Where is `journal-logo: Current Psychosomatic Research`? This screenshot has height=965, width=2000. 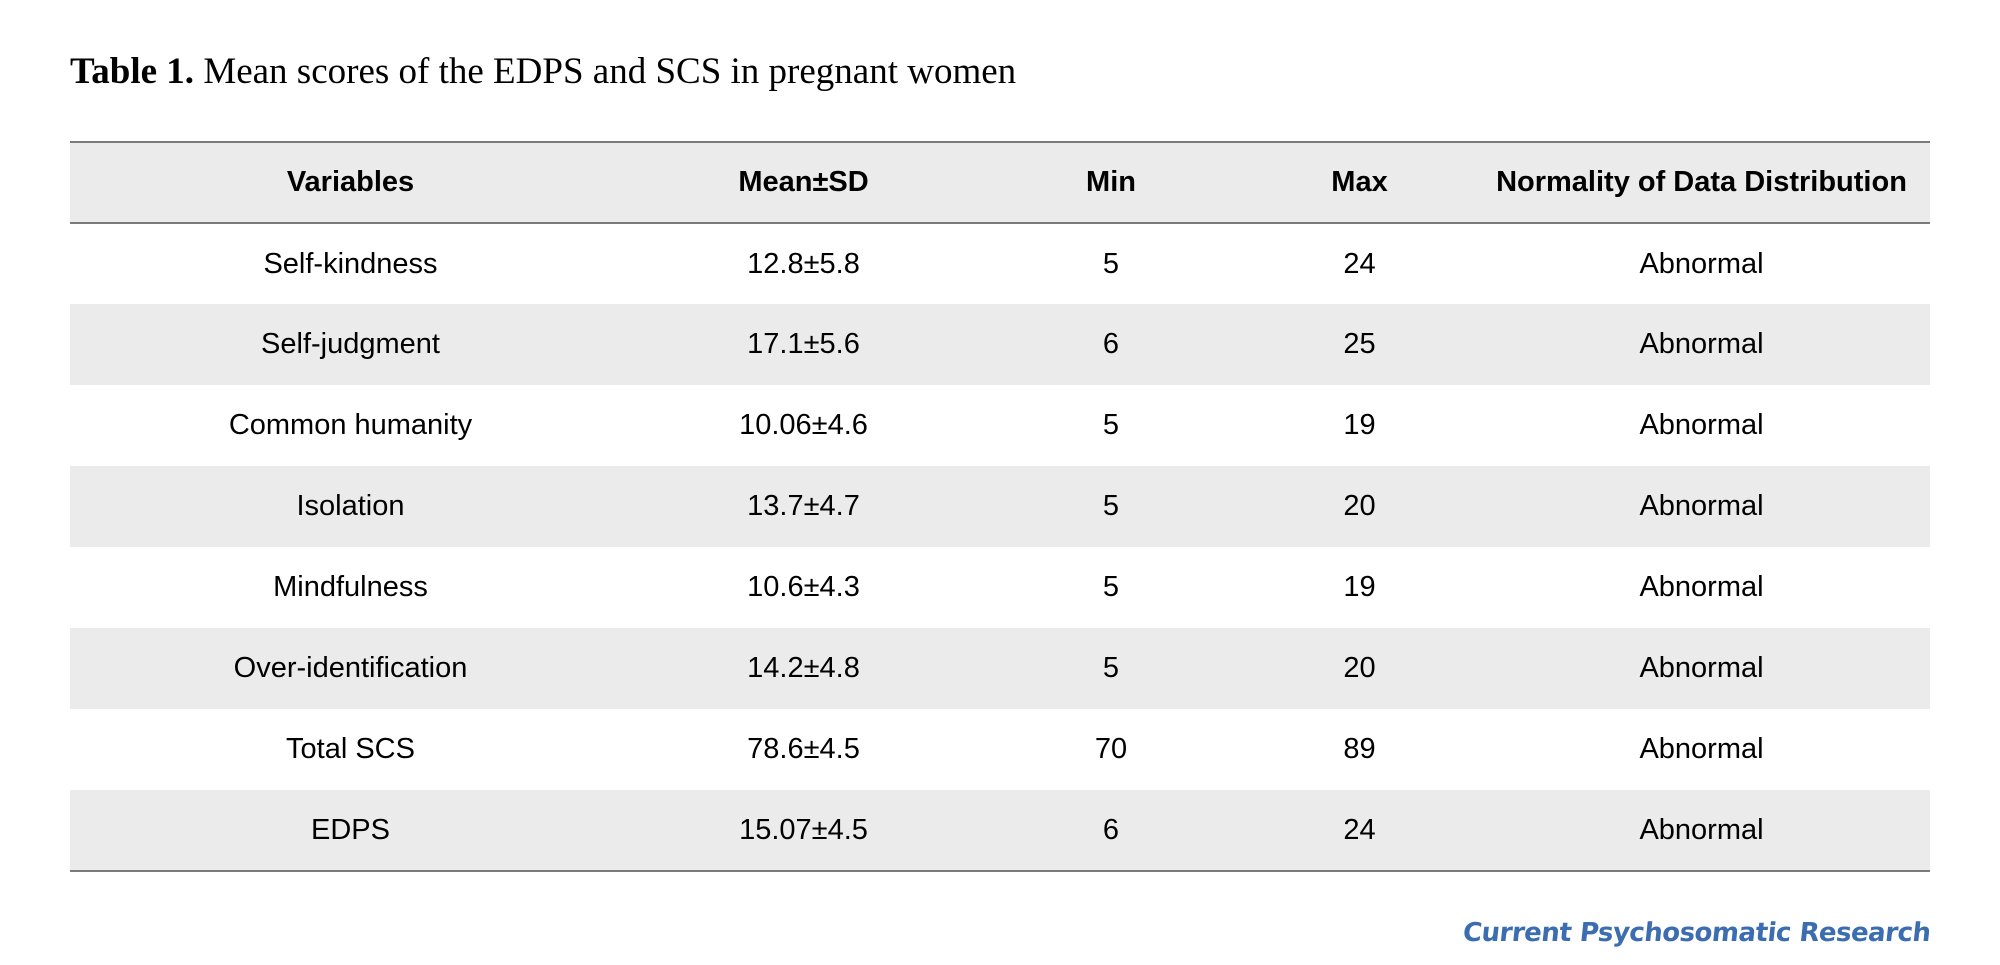
journal-logo: Current Psychosomatic Research is located at coordinates (1696, 933).